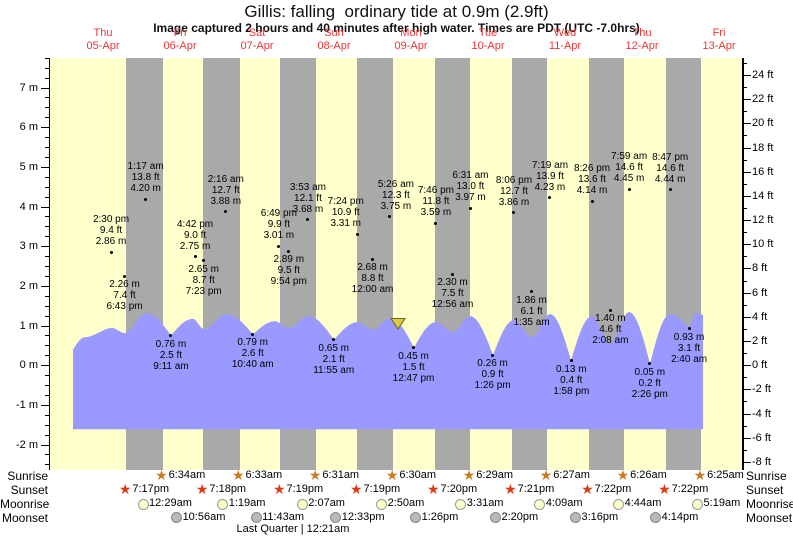  What do you see at coordinates (334, 39) in the screenshot?
I see `day-label: Sun 08-Apr` at bounding box center [334, 39].